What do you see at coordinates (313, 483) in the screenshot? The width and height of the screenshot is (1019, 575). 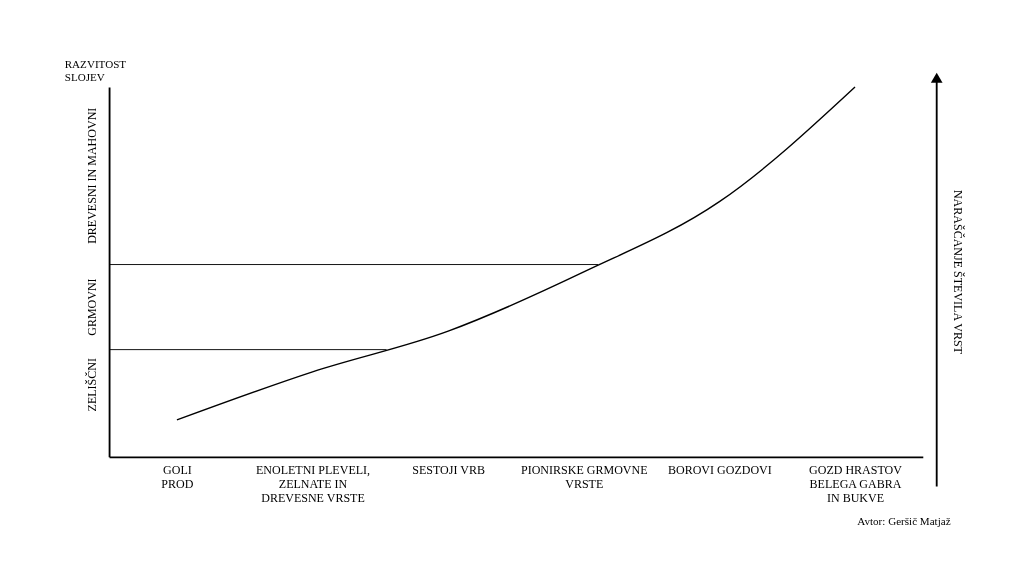 I see `x-tick-label: ENOLETNI PLEVELI, ZELNATE IN DREVESNE VRSTE` at bounding box center [313, 483].